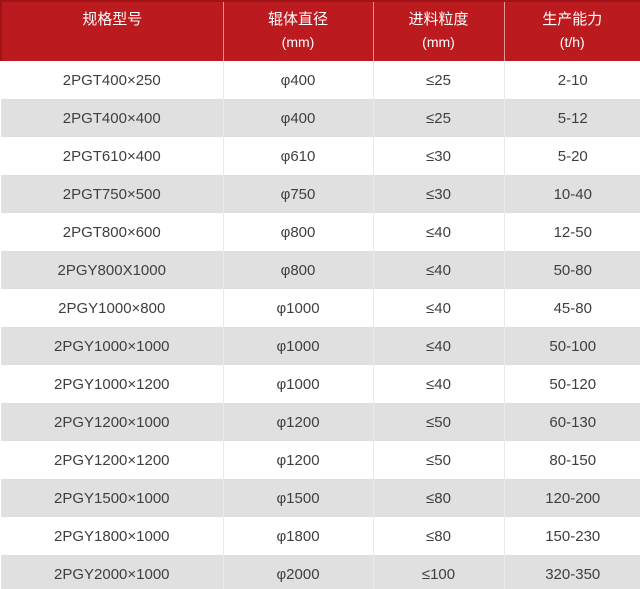 The width and height of the screenshot is (640, 589). Describe the element at coordinates (112, 80) in the screenshot. I see `cell-model: 2PGT400×250` at that location.